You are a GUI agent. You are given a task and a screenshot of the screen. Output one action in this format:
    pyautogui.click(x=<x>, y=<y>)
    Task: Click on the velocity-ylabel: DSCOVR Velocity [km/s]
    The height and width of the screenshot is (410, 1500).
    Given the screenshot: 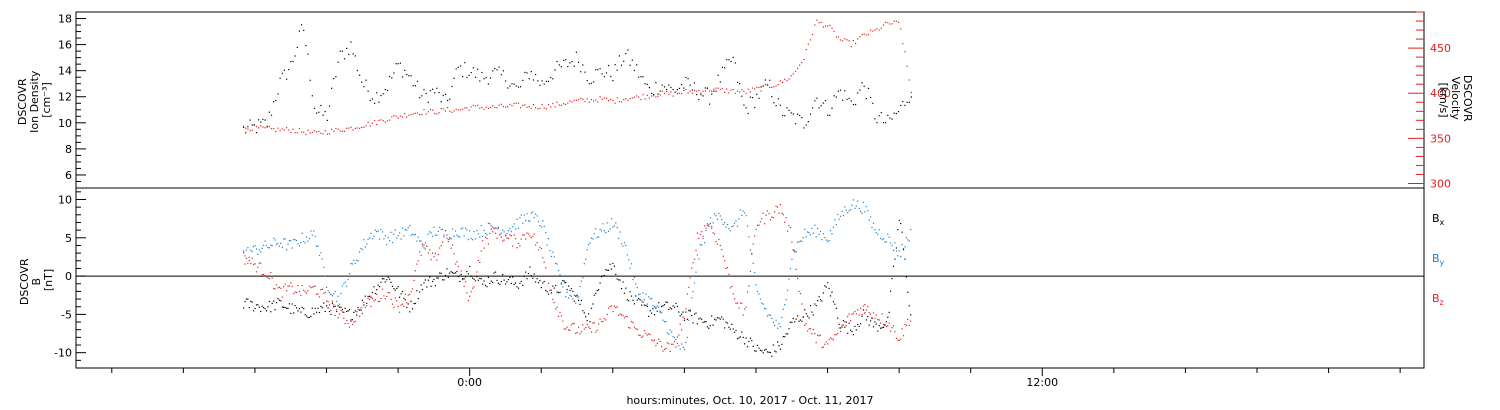 What is the action you would take?
    pyautogui.click(x=1455, y=100)
    